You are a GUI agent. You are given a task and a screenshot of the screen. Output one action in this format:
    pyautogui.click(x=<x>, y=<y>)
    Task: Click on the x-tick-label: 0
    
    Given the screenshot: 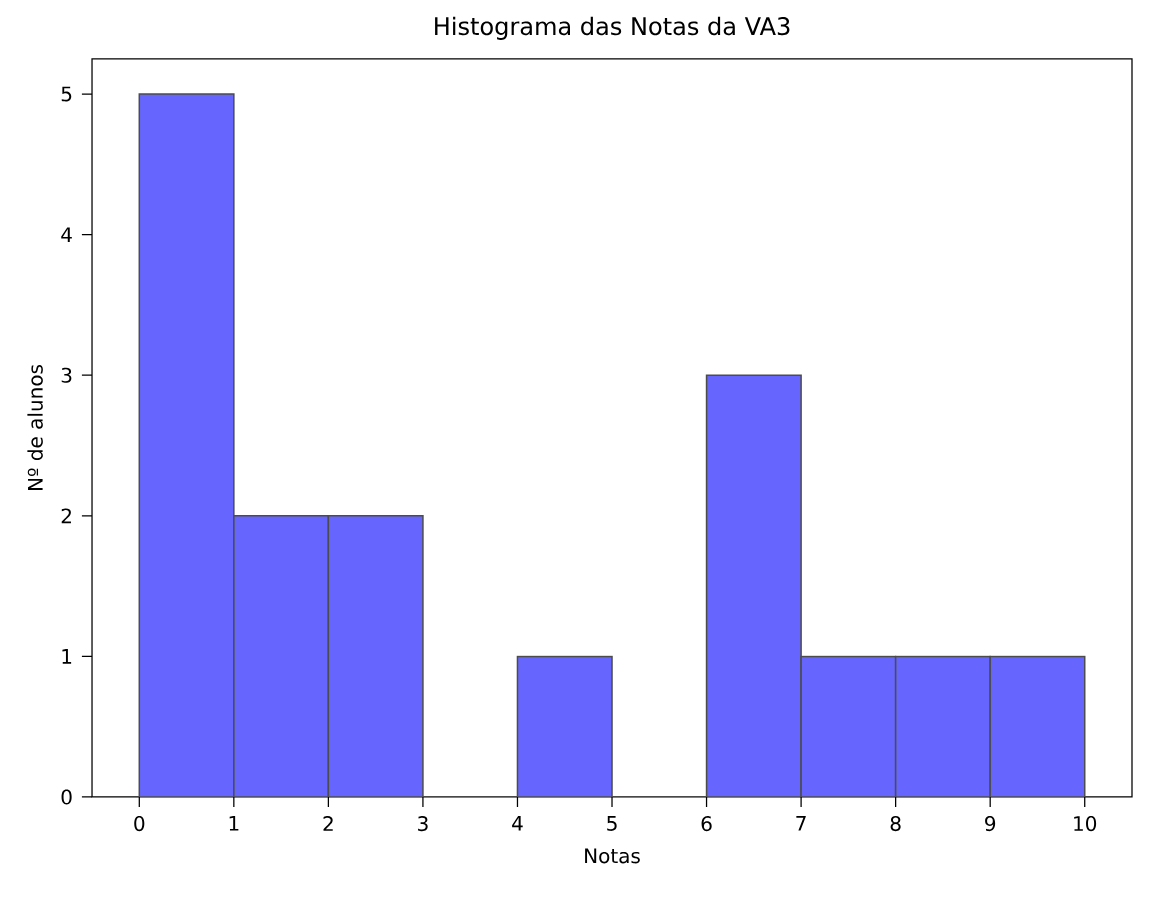 What is the action you would take?
    pyautogui.click(x=139, y=824)
    